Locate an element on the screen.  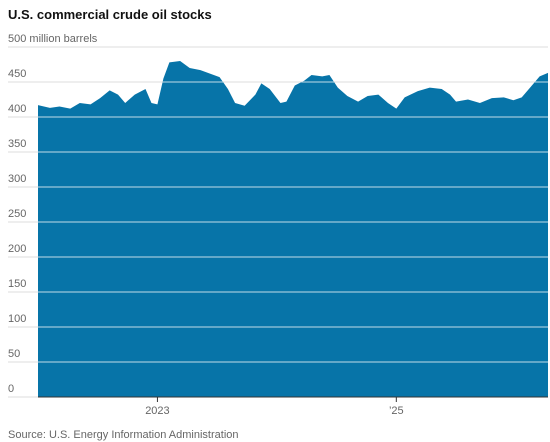
x-tick-label: 2023 is located at coordinates (157, 411).